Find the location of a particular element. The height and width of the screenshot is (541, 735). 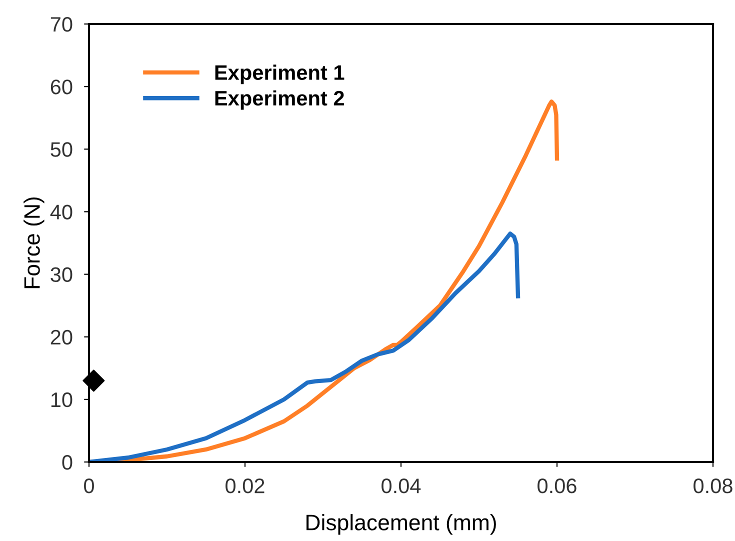

y-axis-title: Force (N) is located at coordinates (34, 242).